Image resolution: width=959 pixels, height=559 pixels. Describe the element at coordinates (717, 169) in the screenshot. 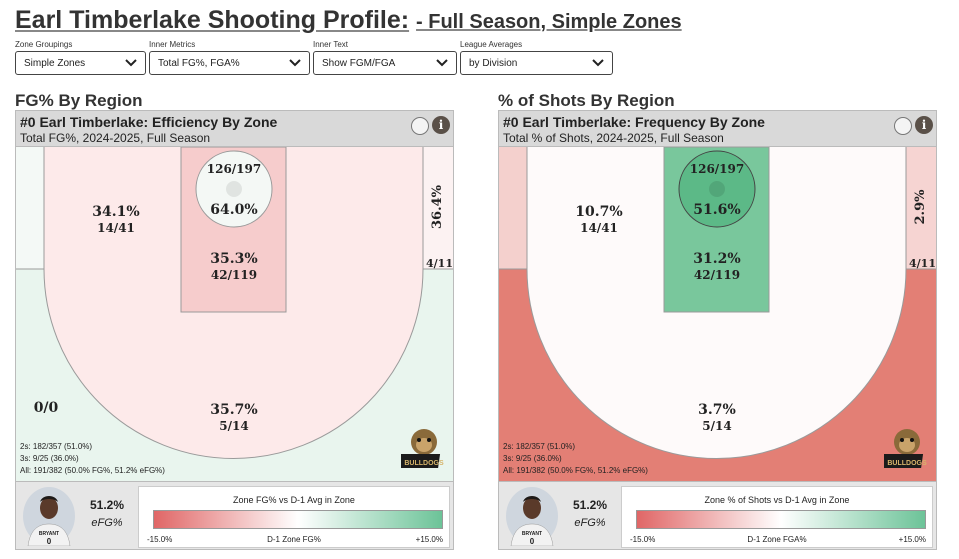

I see `rim-counts: 126/197` at that location.